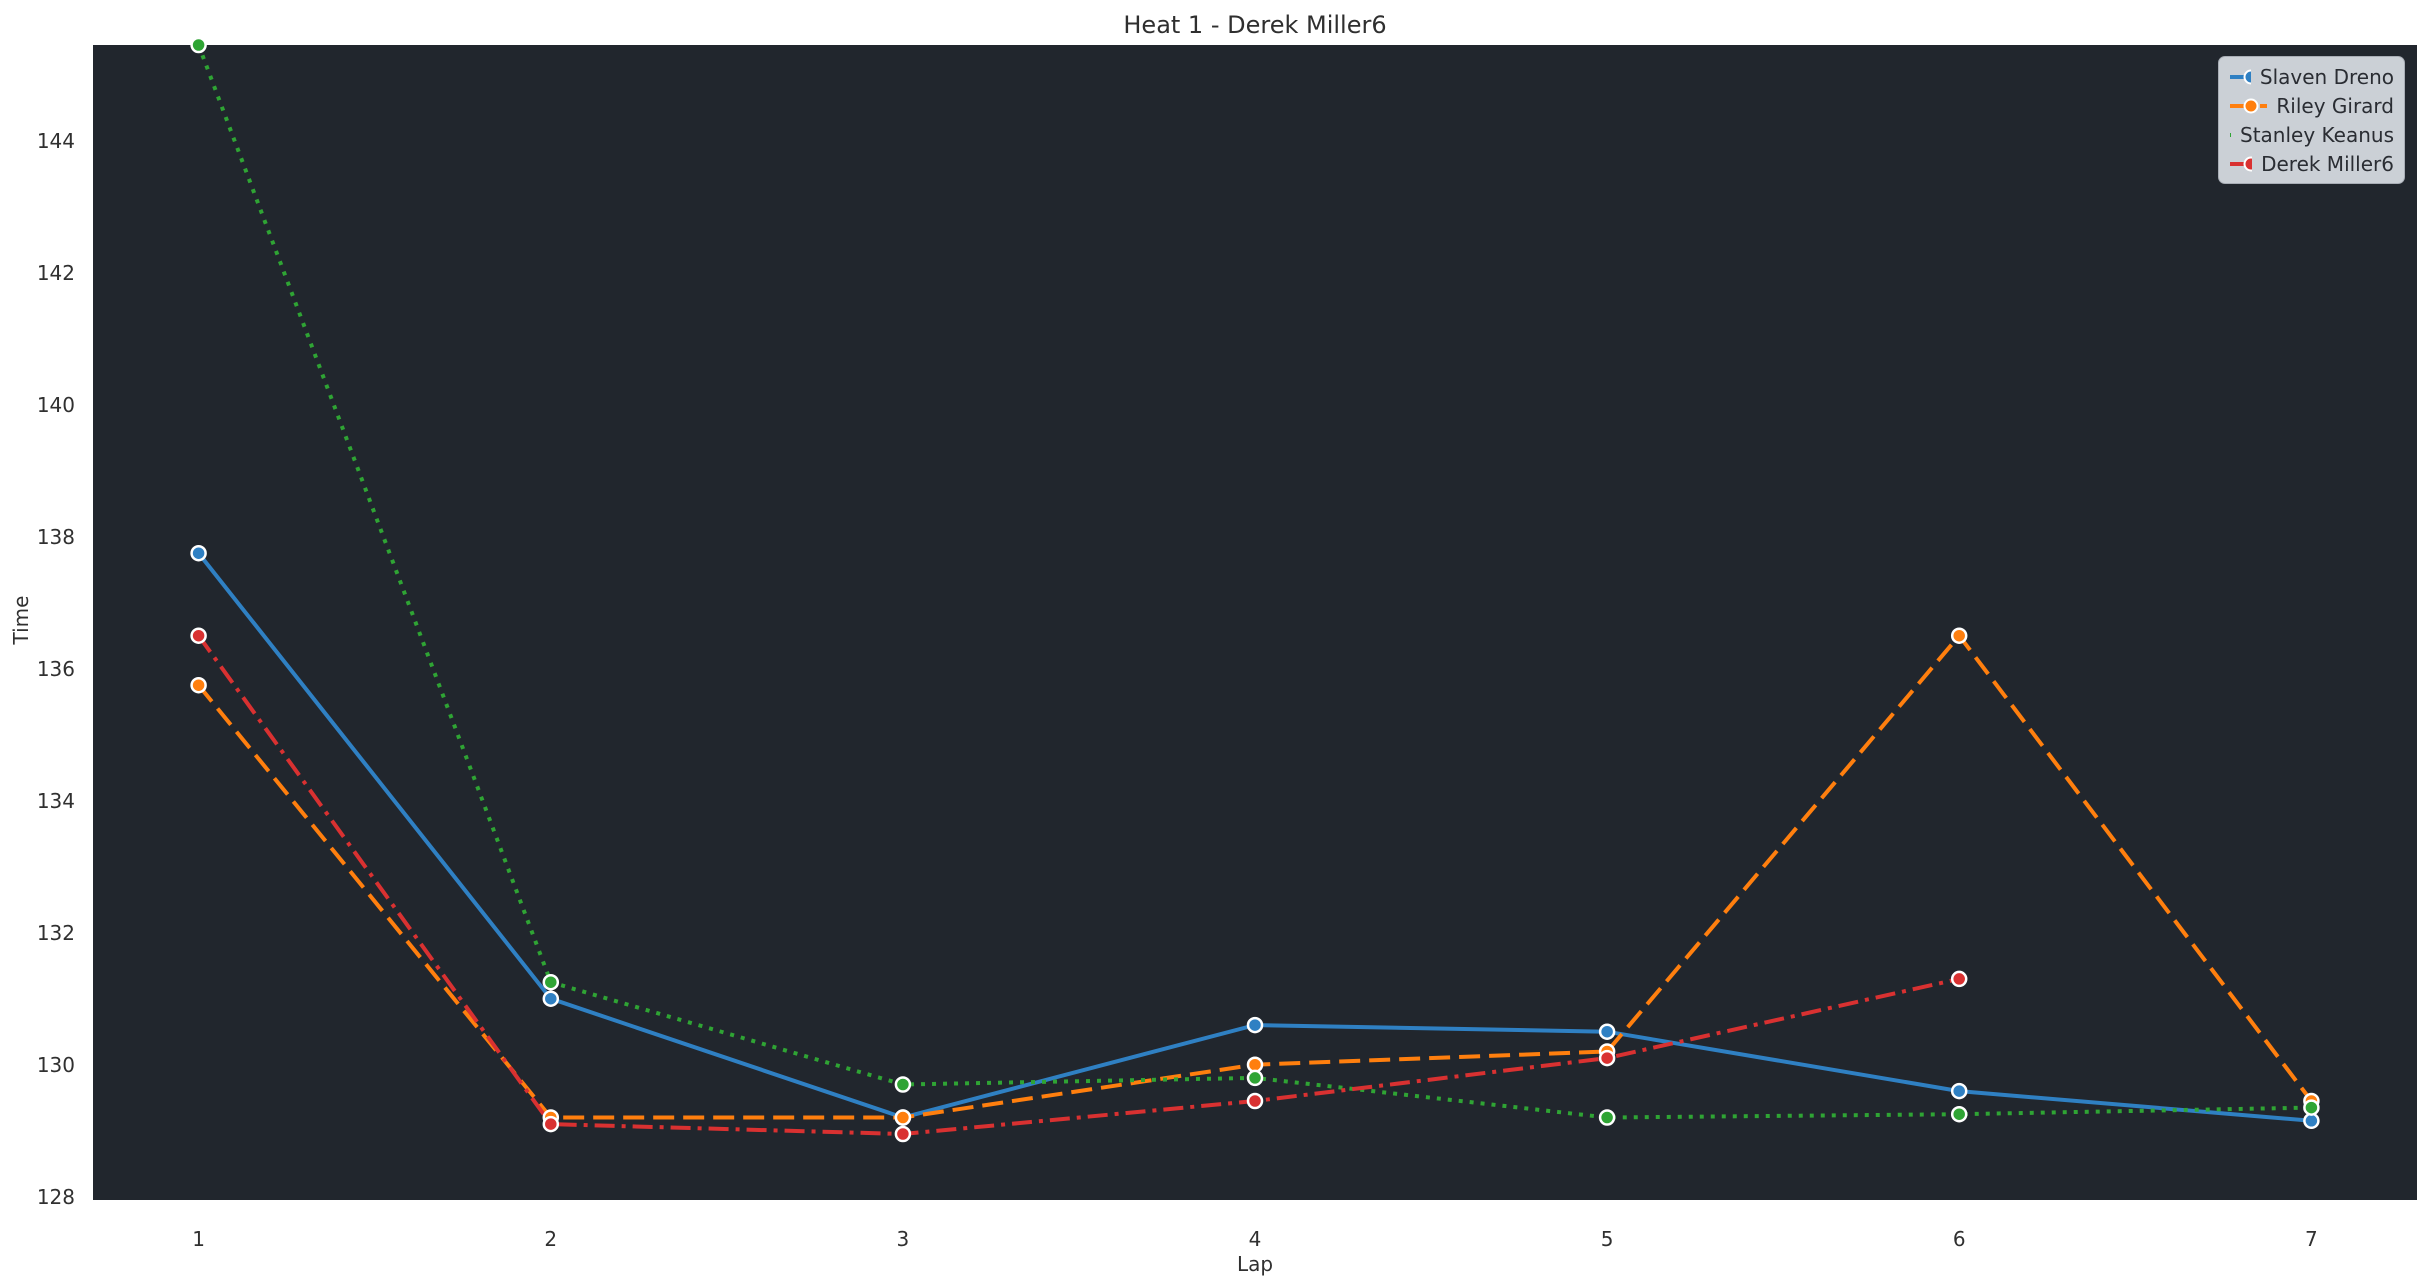 The height and width of the screenshot is (1276, 2431). Describe the element at coordinates (198, 1239) in the screenshot. I see `x-tick-label: 1` at that location.